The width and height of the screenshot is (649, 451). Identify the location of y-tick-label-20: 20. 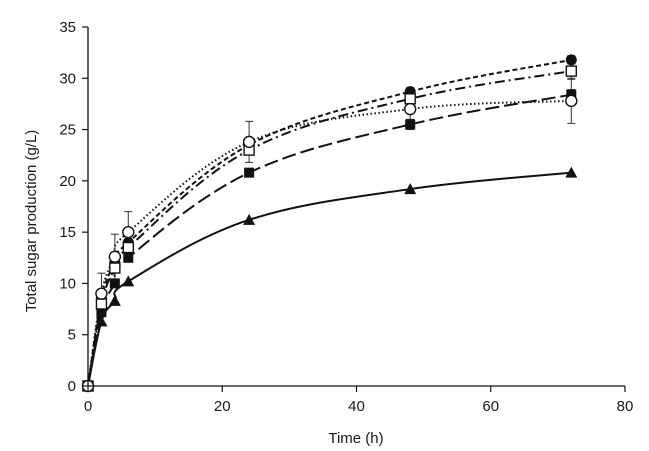
(67, 181).